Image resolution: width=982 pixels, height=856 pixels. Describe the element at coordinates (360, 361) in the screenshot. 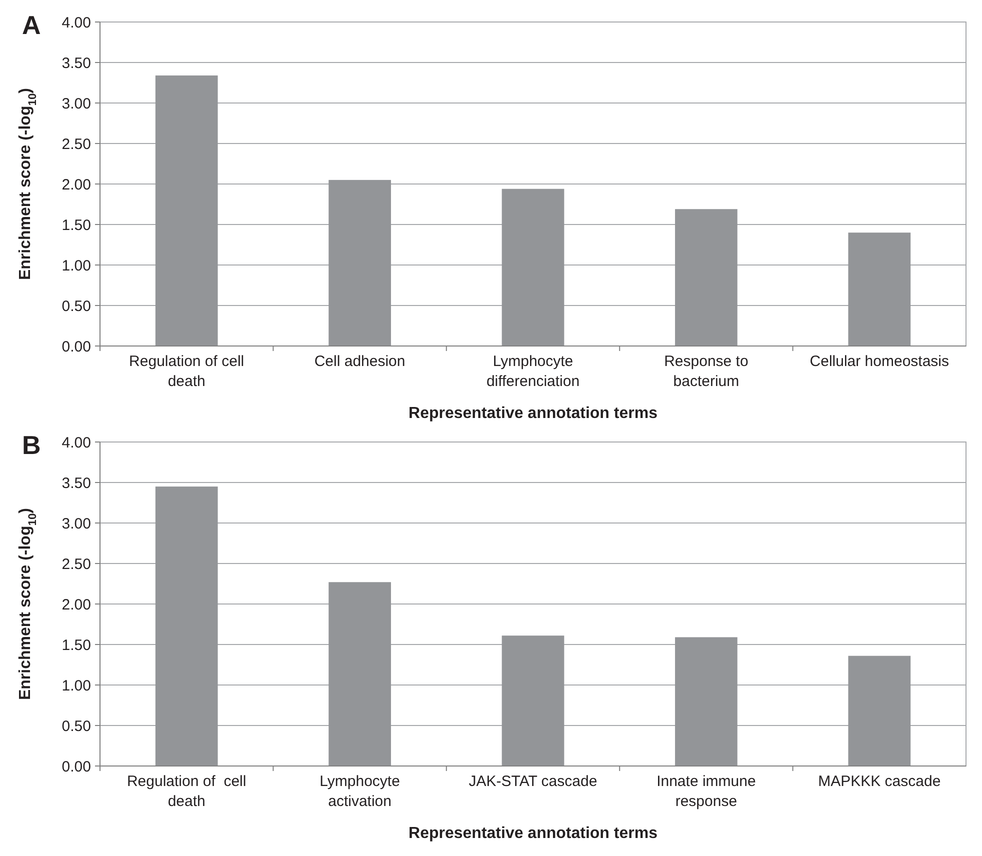

I see `x-tick-label: Cell adhesion` at that location.